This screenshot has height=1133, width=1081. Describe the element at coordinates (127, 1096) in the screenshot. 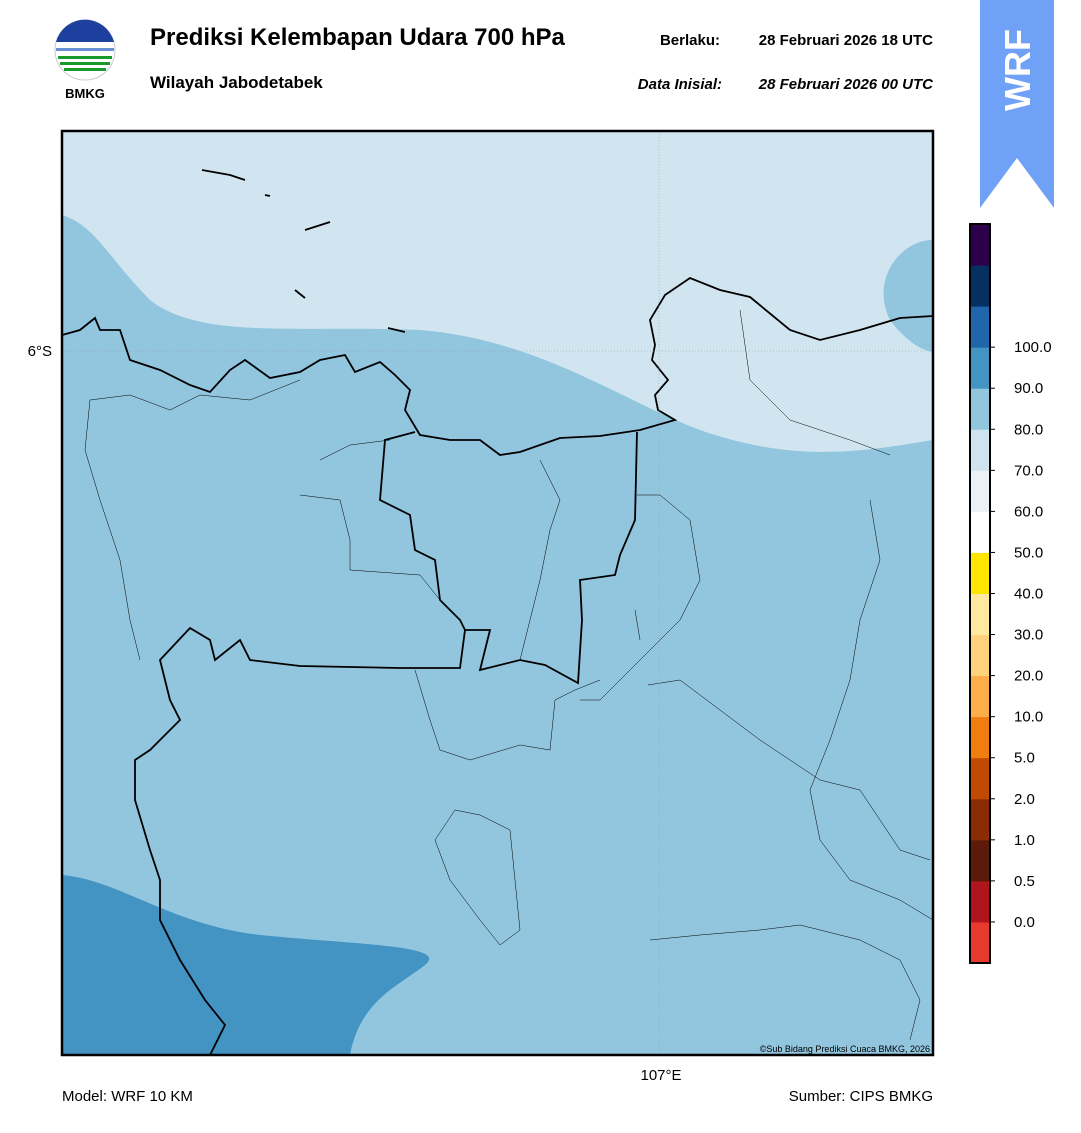

I see `model: Model: WRF 10 KM` at that location.